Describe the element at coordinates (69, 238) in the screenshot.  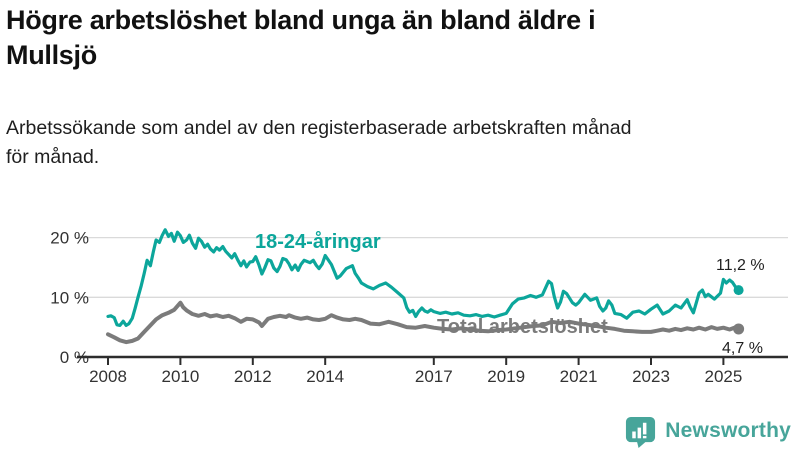
I see `y-tick-label-20: 20 %` at that location.